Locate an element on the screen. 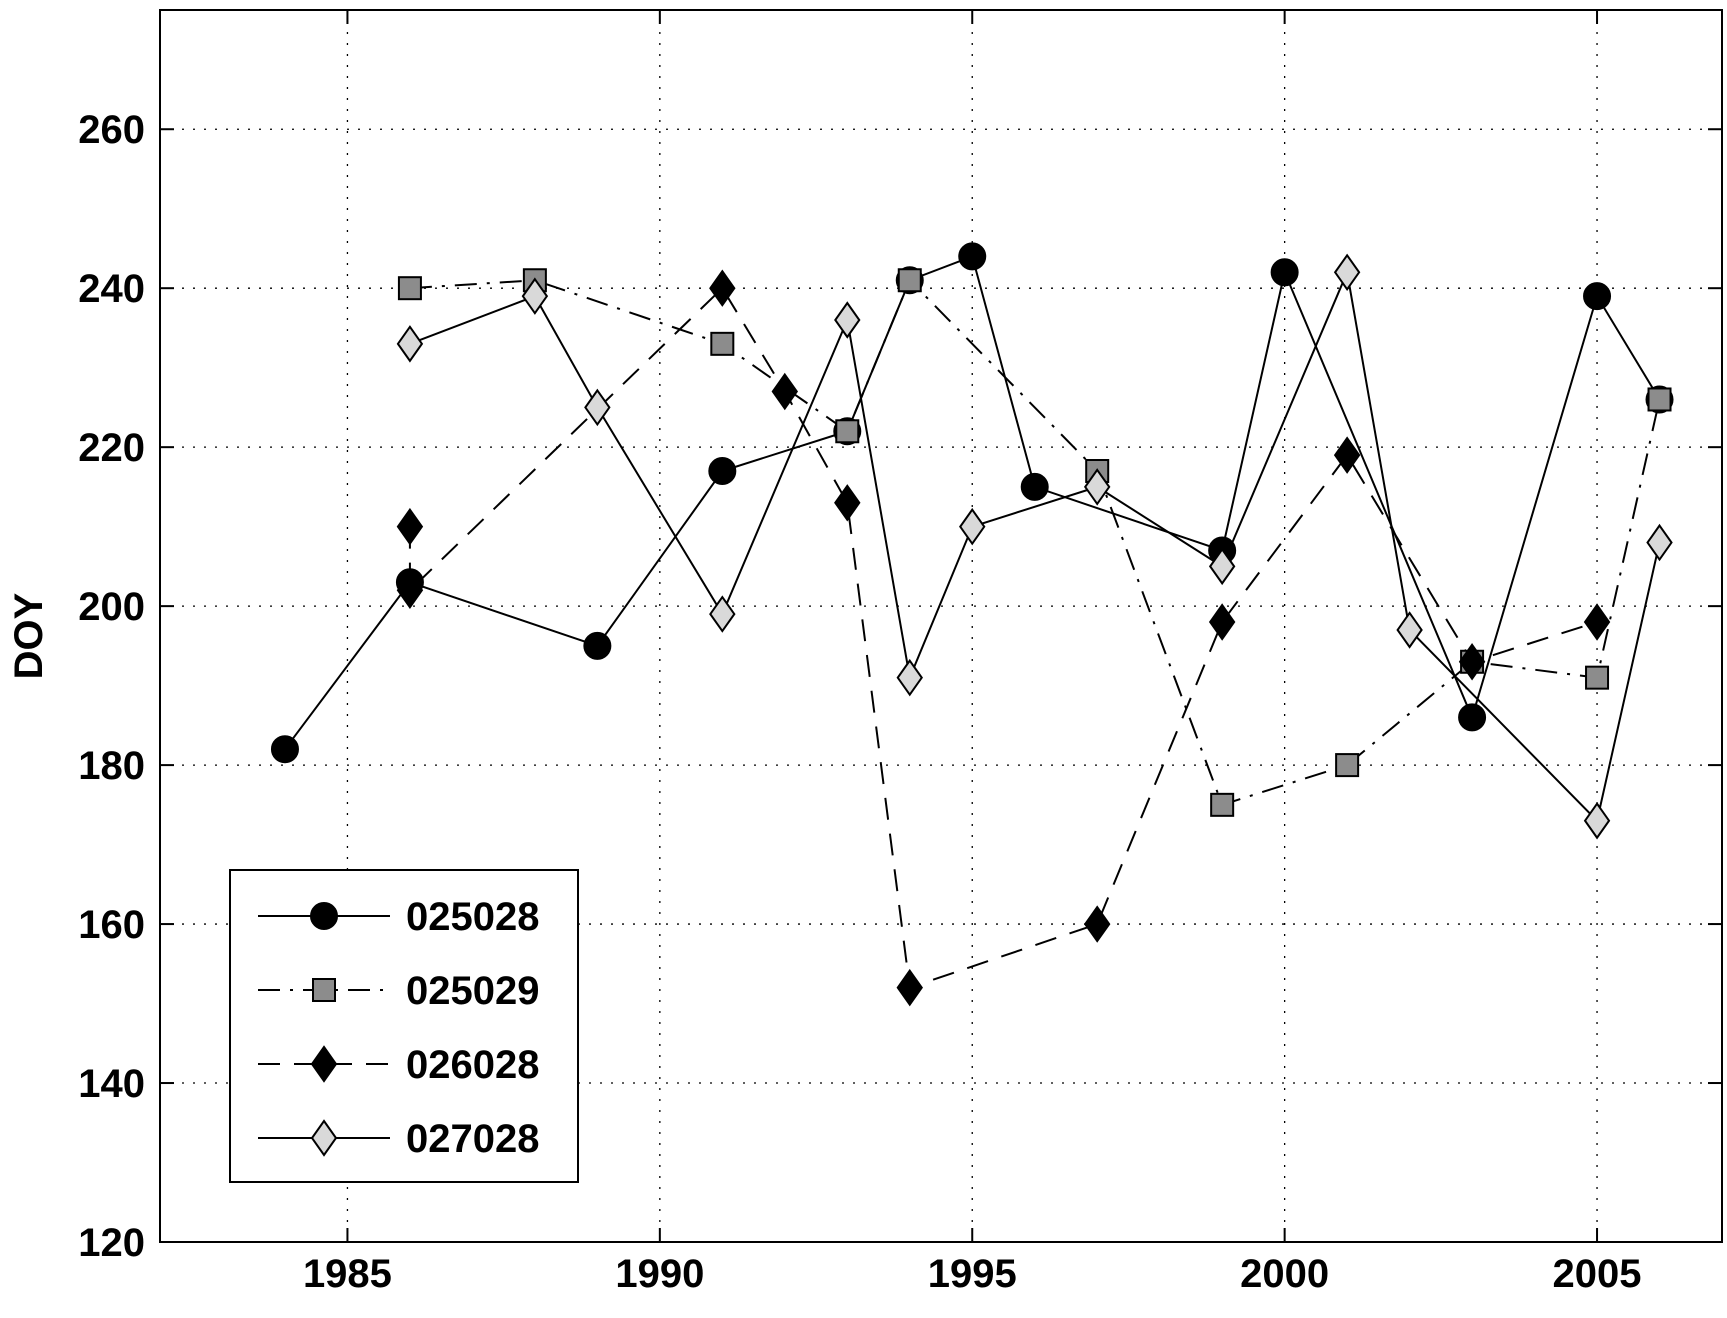 Image resolution: width=1727 pixels, height=1318 pixels. point-027028-2002 is located at coordinates (1409, 630).